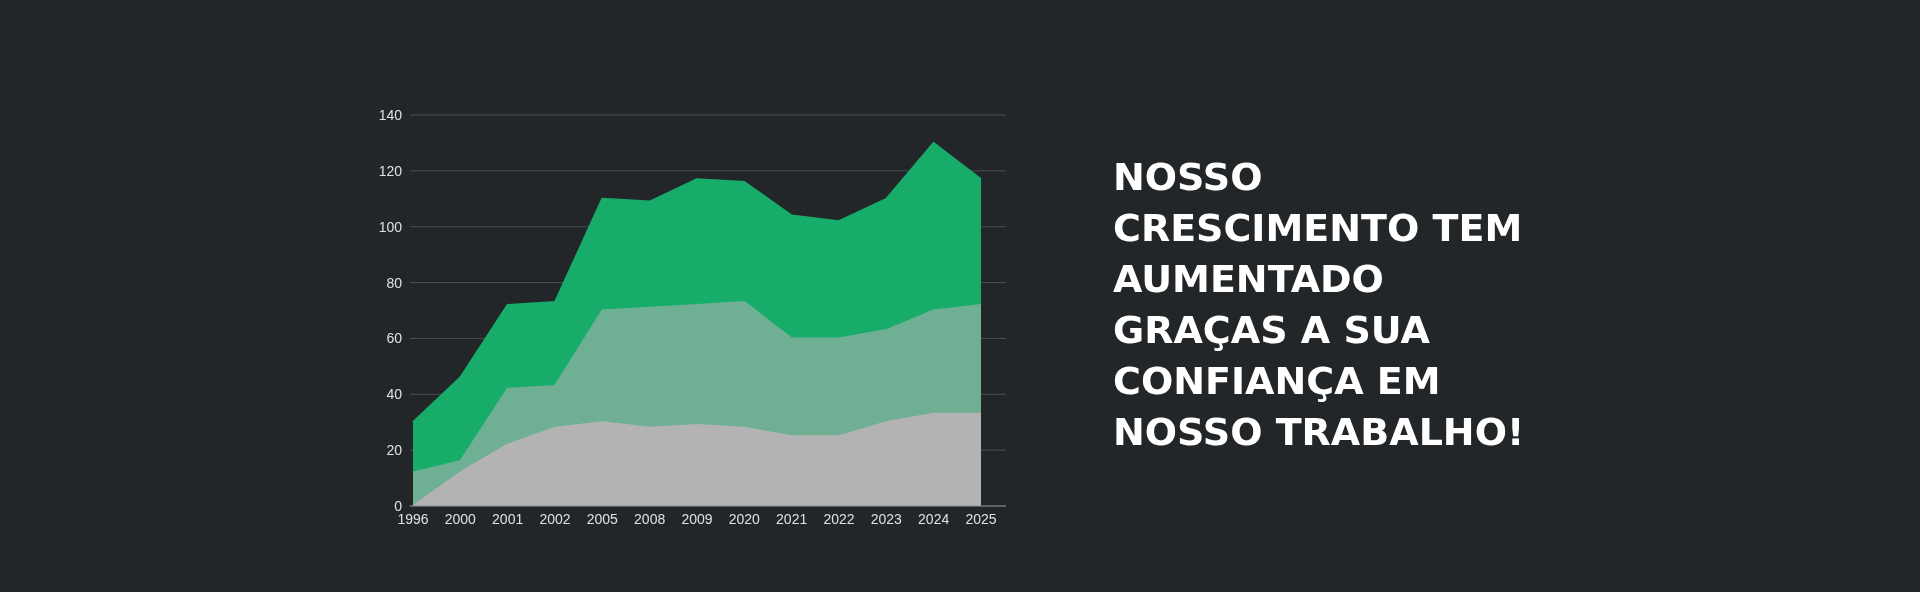 This screenshot has height=592, width=1920. Describe the element at coordinates (390, 170) in the screenshot. I see `y-tick-label: 120` at that location.